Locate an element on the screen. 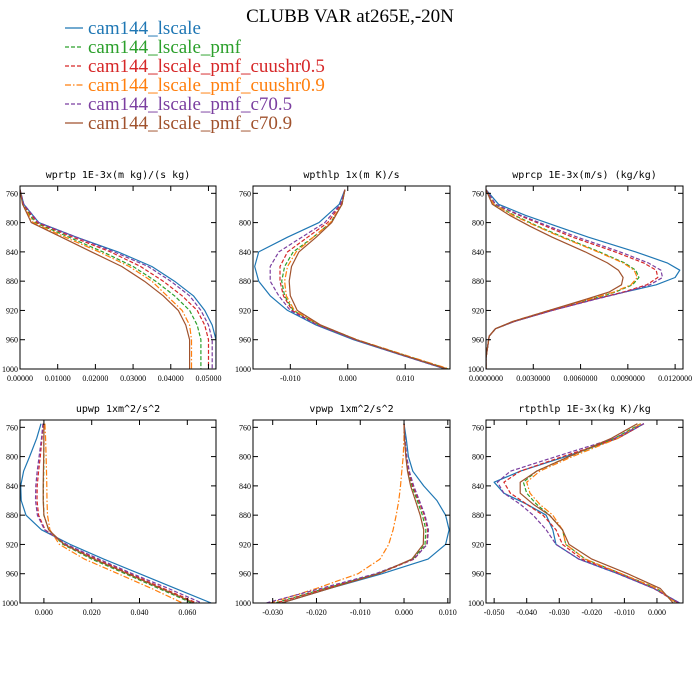 Image resolution: width=700 pixels, height=700 pixels. legend-entry: cam144_lscale_pmf_c70.5 is located at coordinates (190, 104).